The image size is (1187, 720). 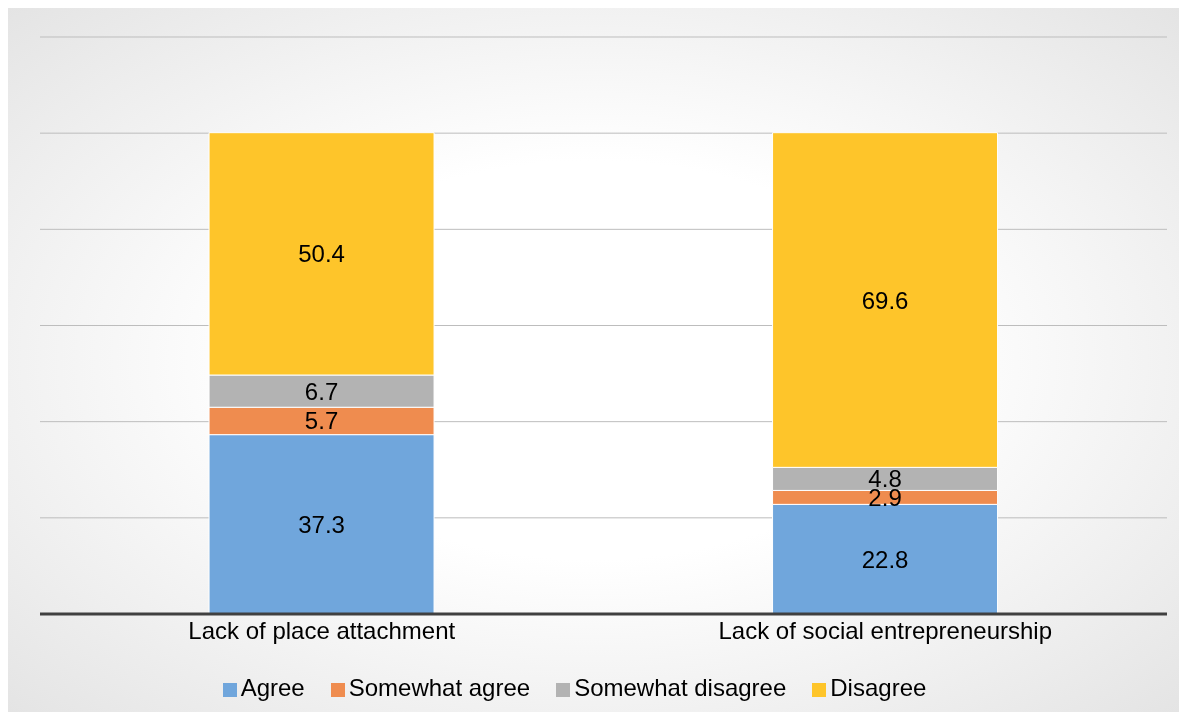 I want to click on x-tick-label: Lack of social entrepreneurship, so click(x=885, y=631).